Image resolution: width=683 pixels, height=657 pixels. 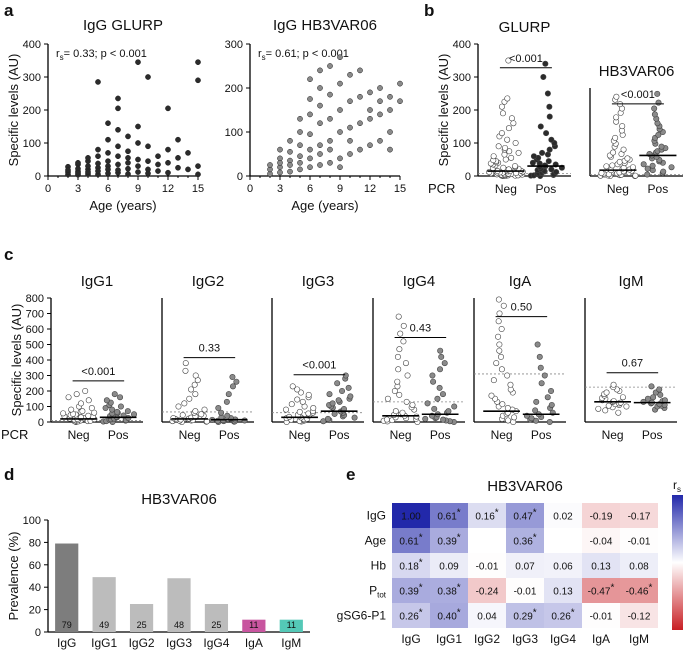 What do you see at coordinates (32, 111) in the screenshot?
I see `y-tick-label: 200` at bounding box center [32, 111].